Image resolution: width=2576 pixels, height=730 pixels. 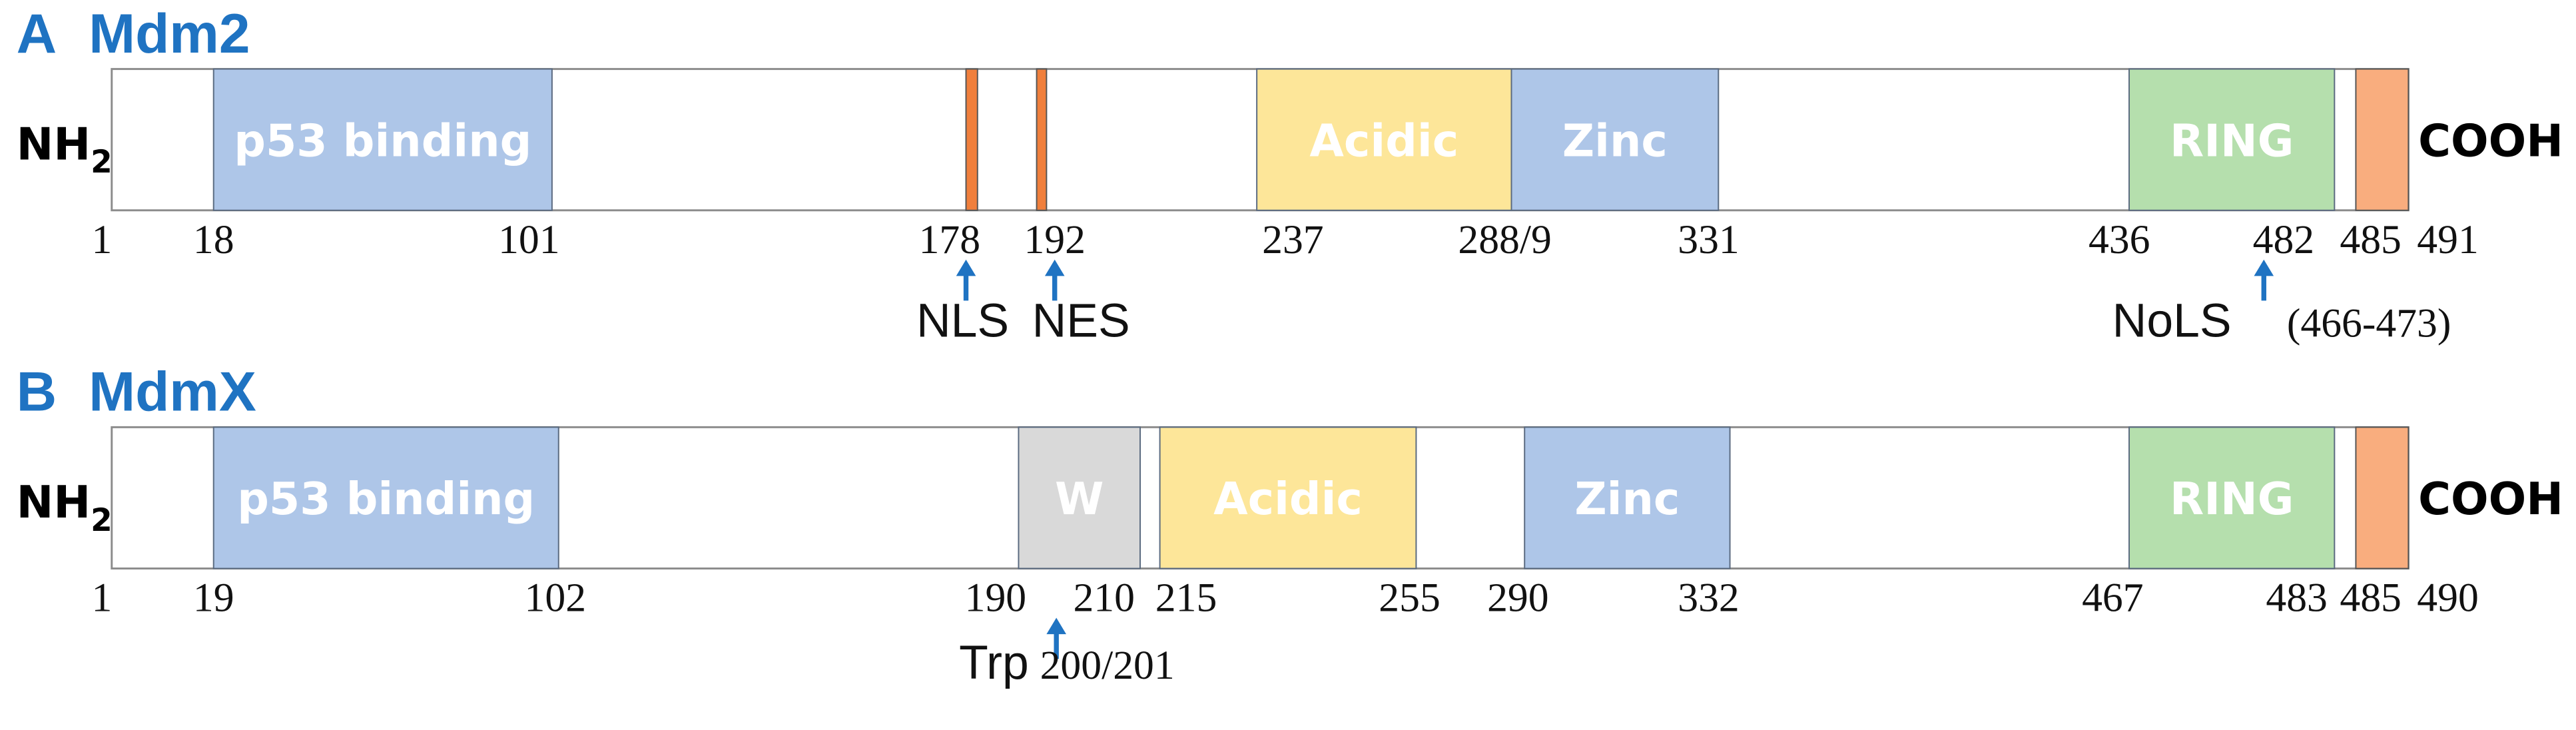 I want to click on position-label: 491, so click(x=2447, y=240).